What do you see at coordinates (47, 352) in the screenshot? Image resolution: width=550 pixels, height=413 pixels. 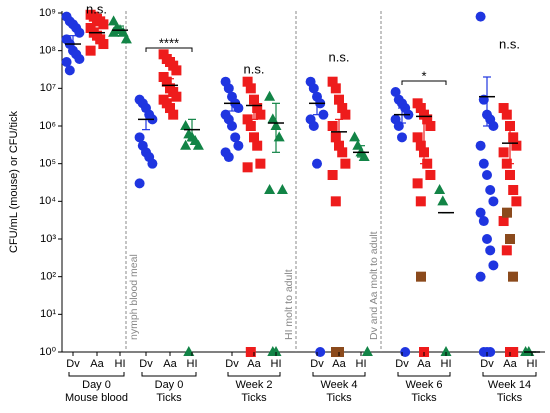 I see `y-tick-label: 10⁰` at bounding box center [47, 352].